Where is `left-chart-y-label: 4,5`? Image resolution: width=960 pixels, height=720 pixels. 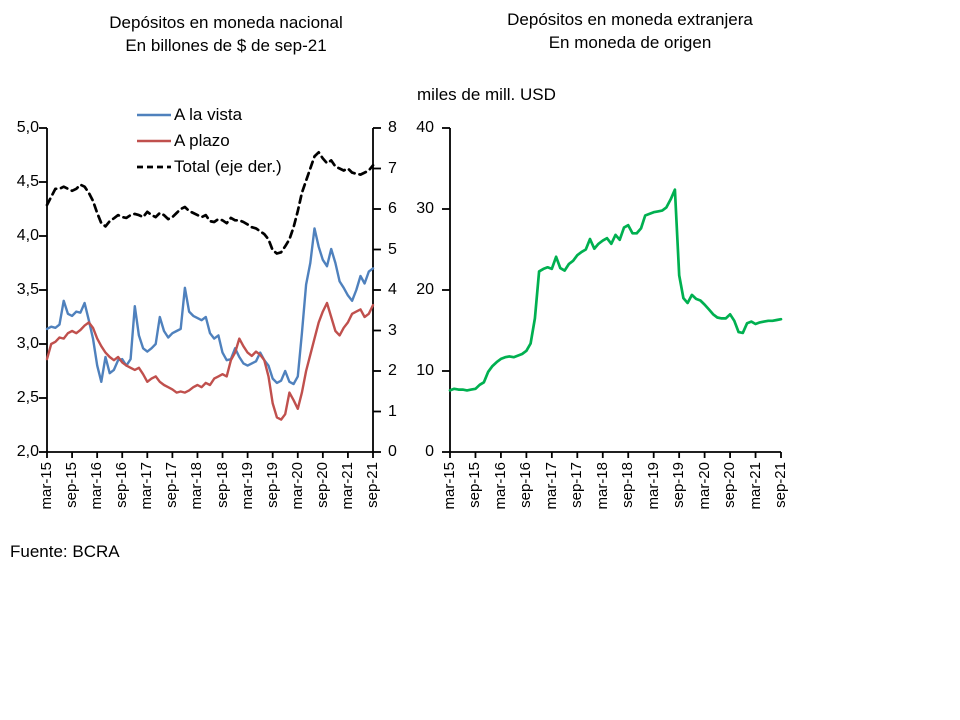
left-chart-y-label: 4,5 is located at coordinates (27, 181).